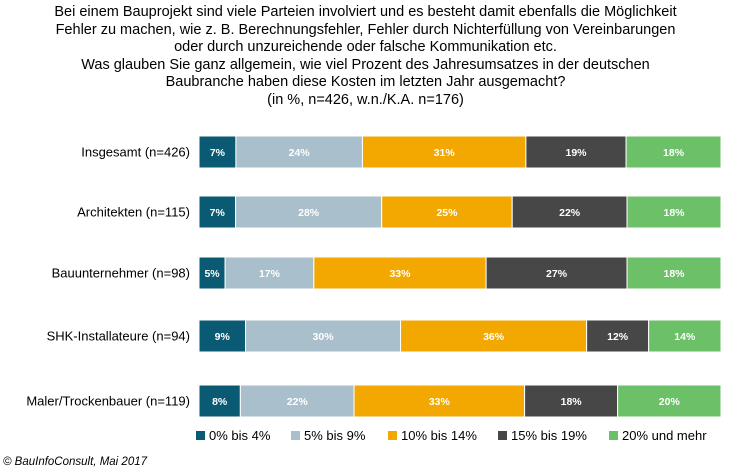 This screenshot has height=473, width=731. What do you see at coordinates (118, 336) in the screenshot?
I see `category-label: SHK-Installateure (n=94)` at bounding box center [118, 336].